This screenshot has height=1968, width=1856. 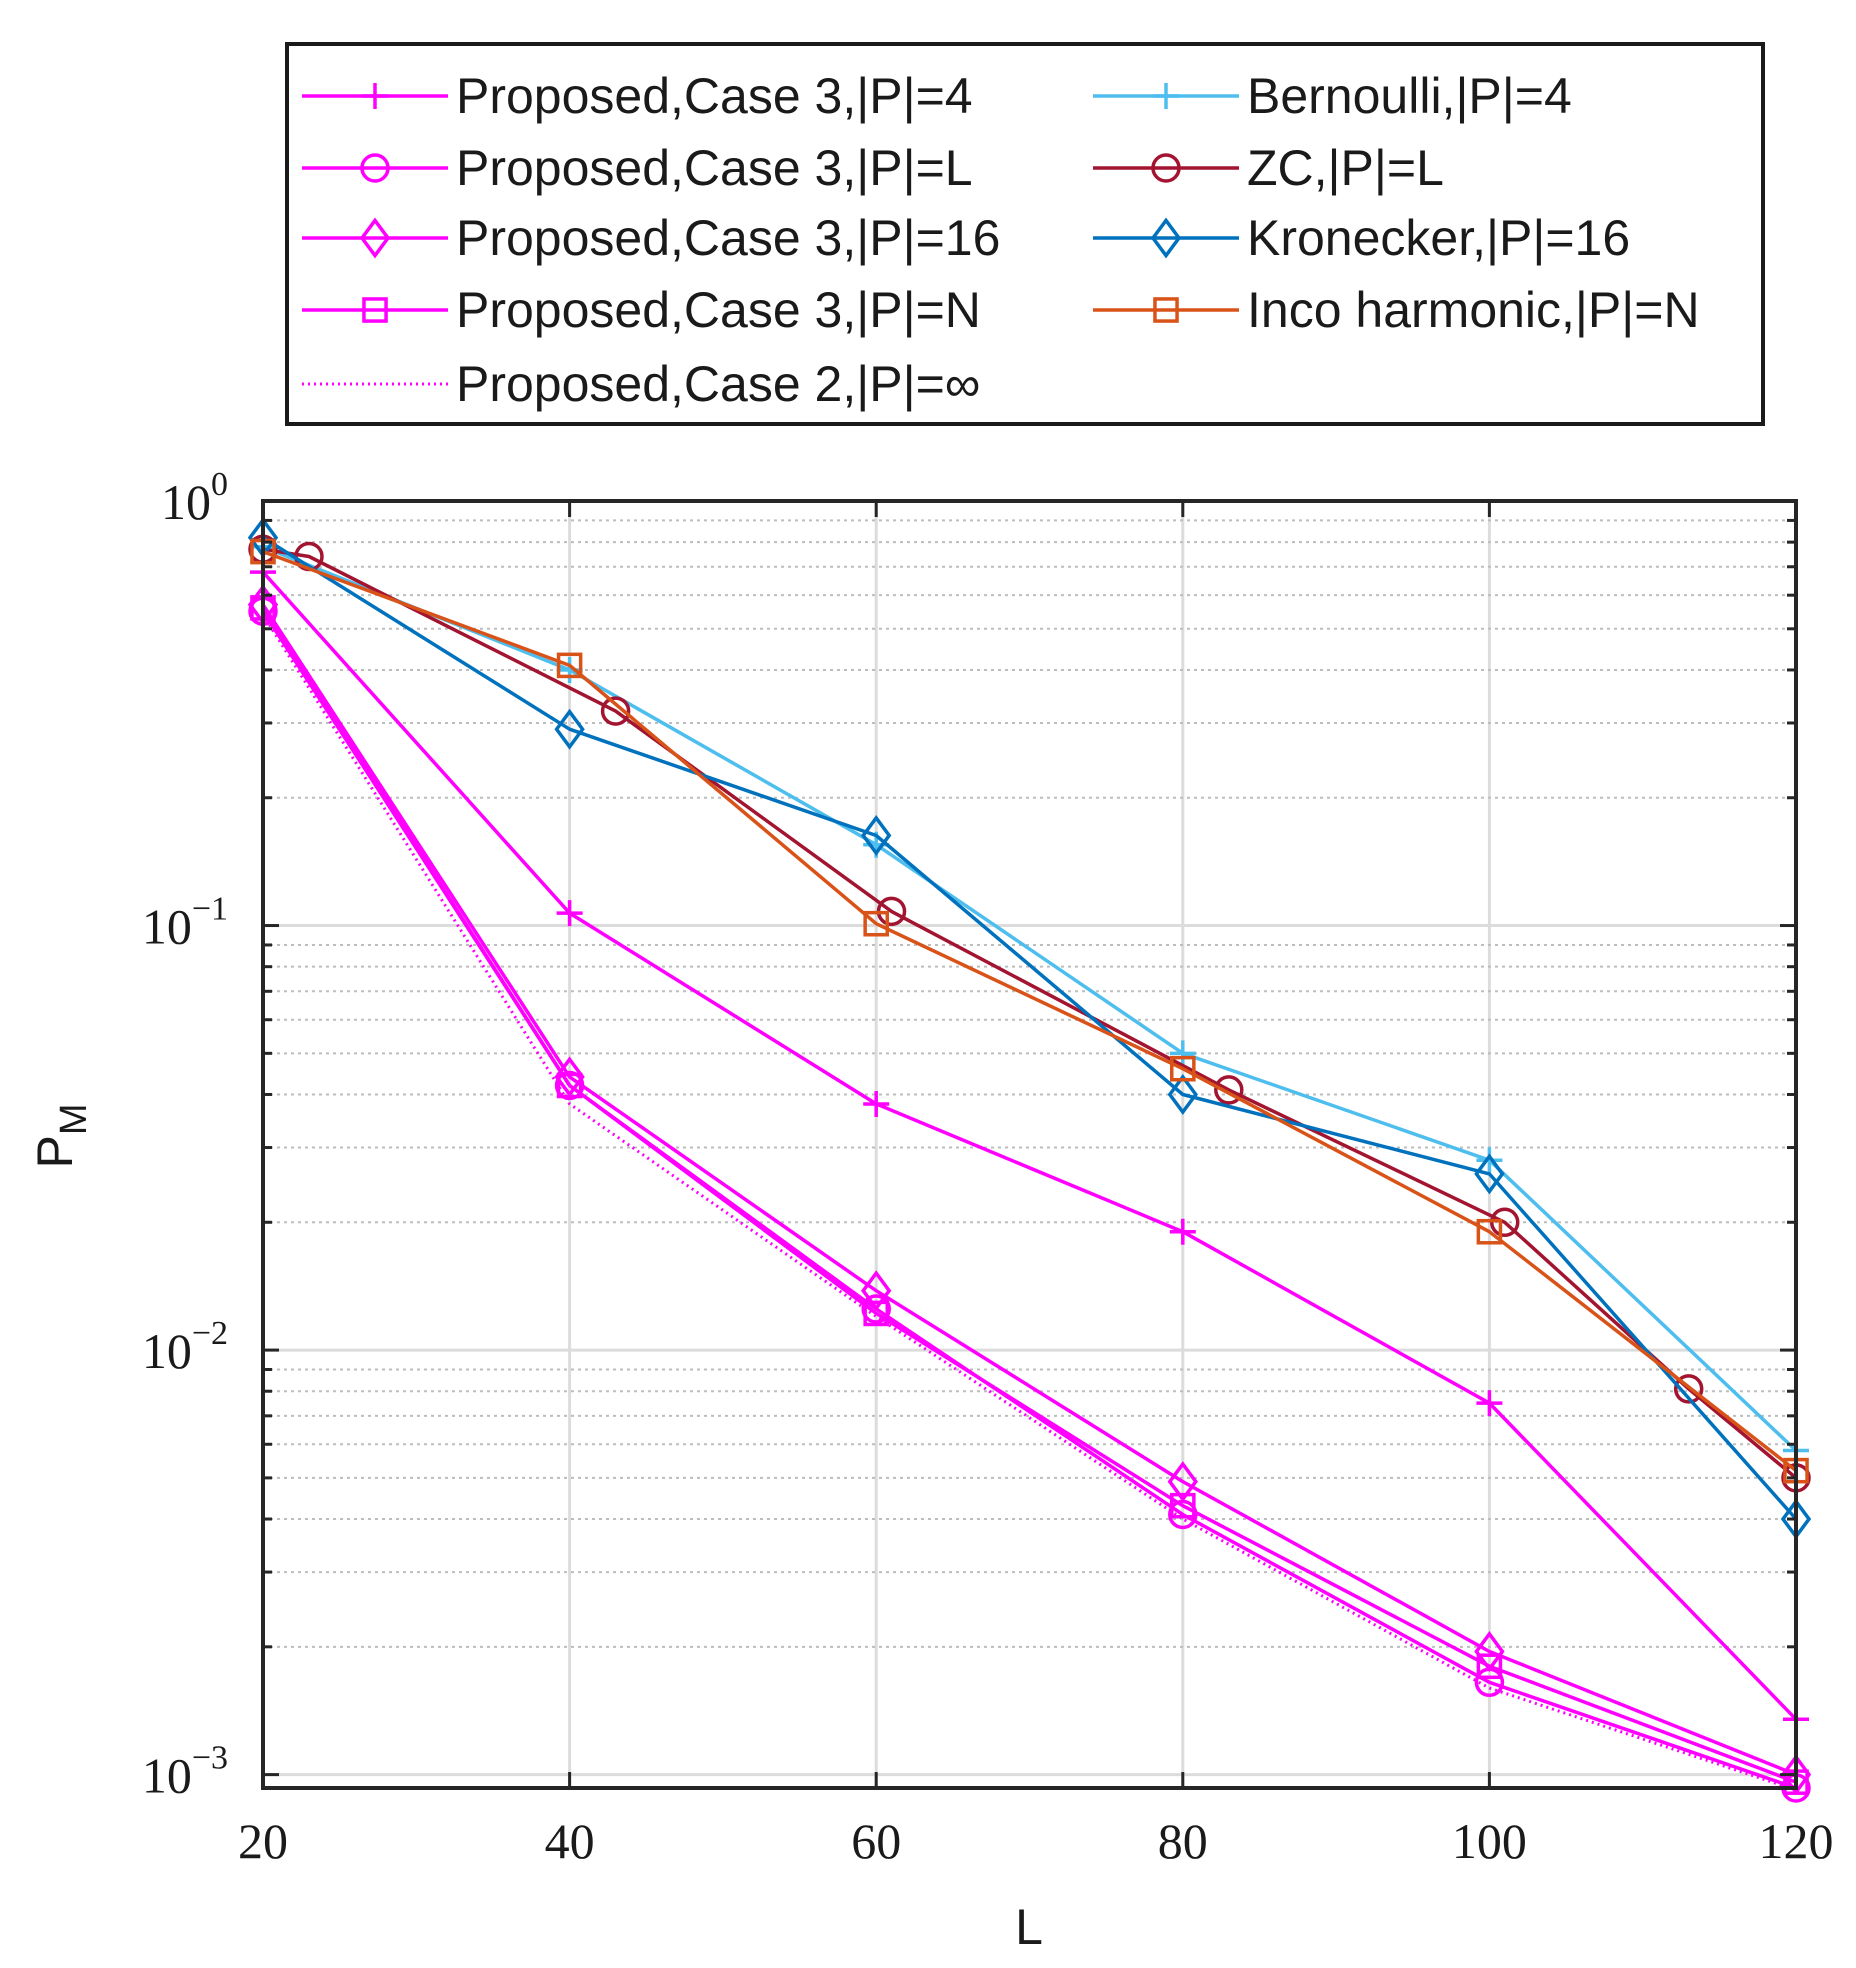 I want to click on y-tick-label: 10⁻¹, so click(x=185, y=923).